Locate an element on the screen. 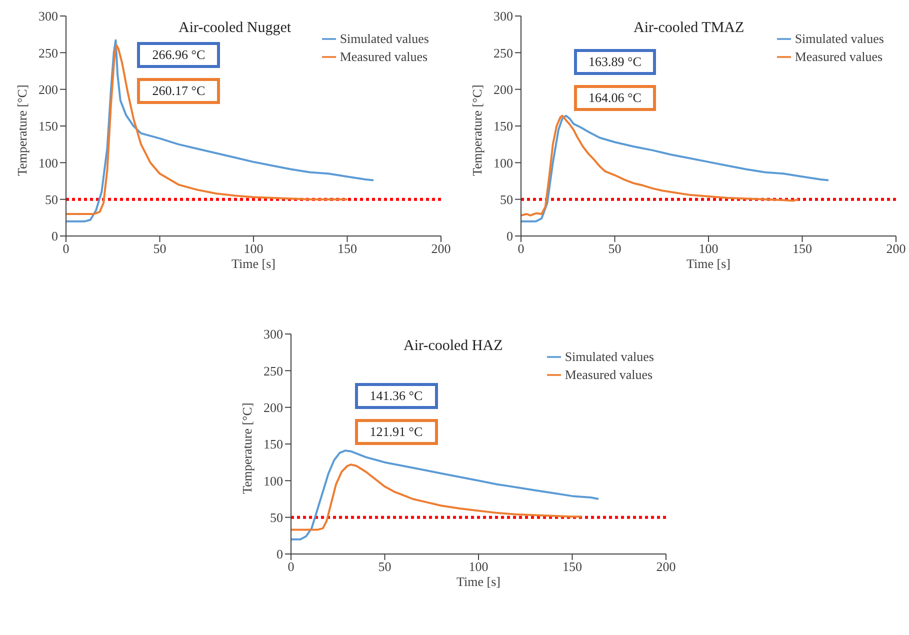  annotation: 266.96 °C is located at coordinates (178, 55).